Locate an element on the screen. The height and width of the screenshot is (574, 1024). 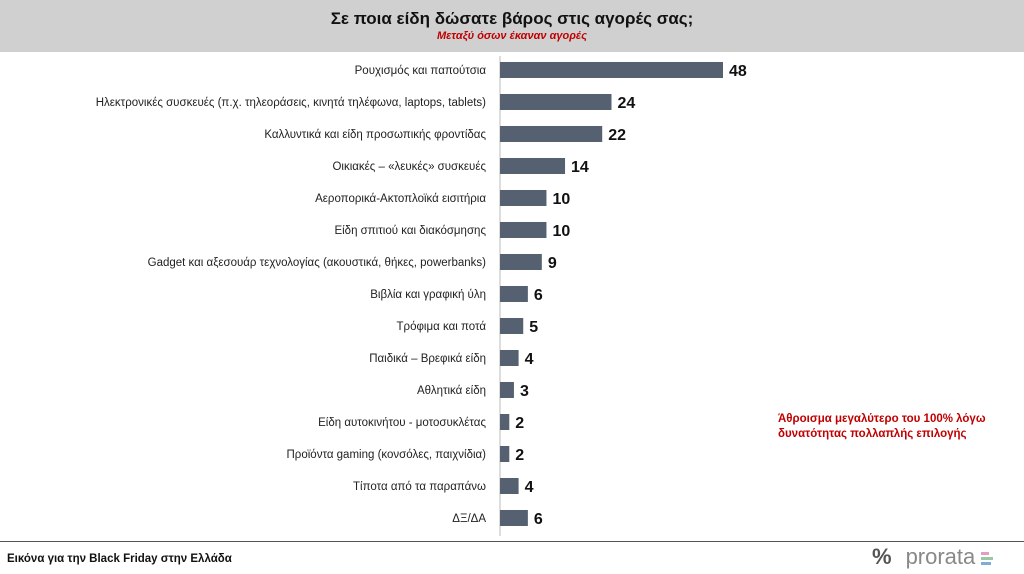
category-label: Προϊόντα gaming (κονσόλες, παιχνίδια) is located at coordinates (387, 455).